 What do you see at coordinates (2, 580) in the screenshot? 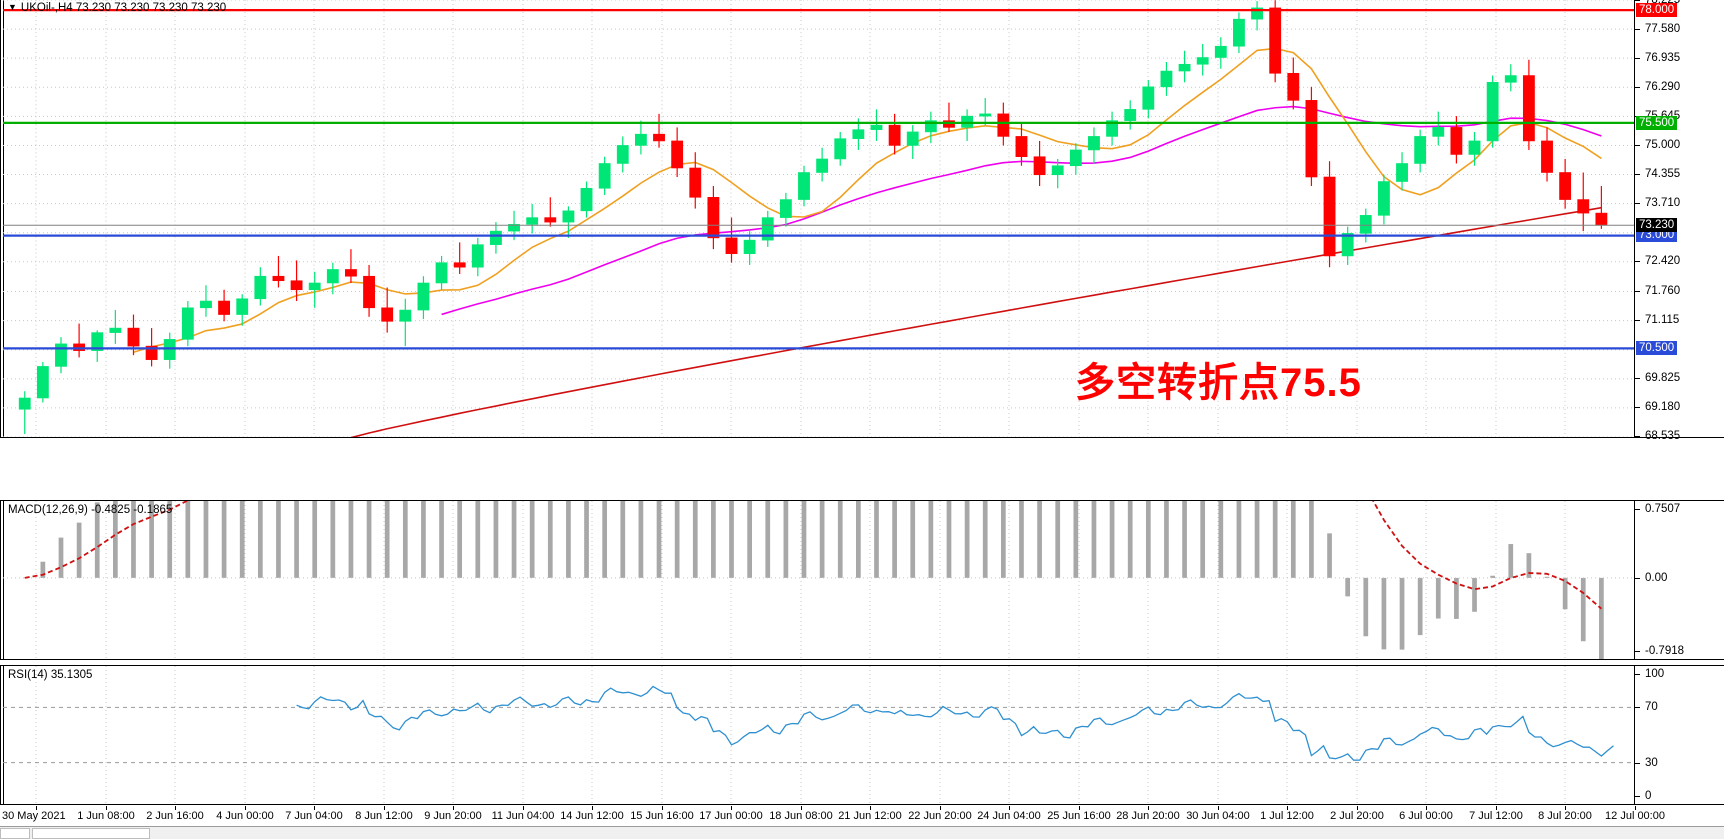
I see `macd-left-rail` at bounding box center [2, 580].